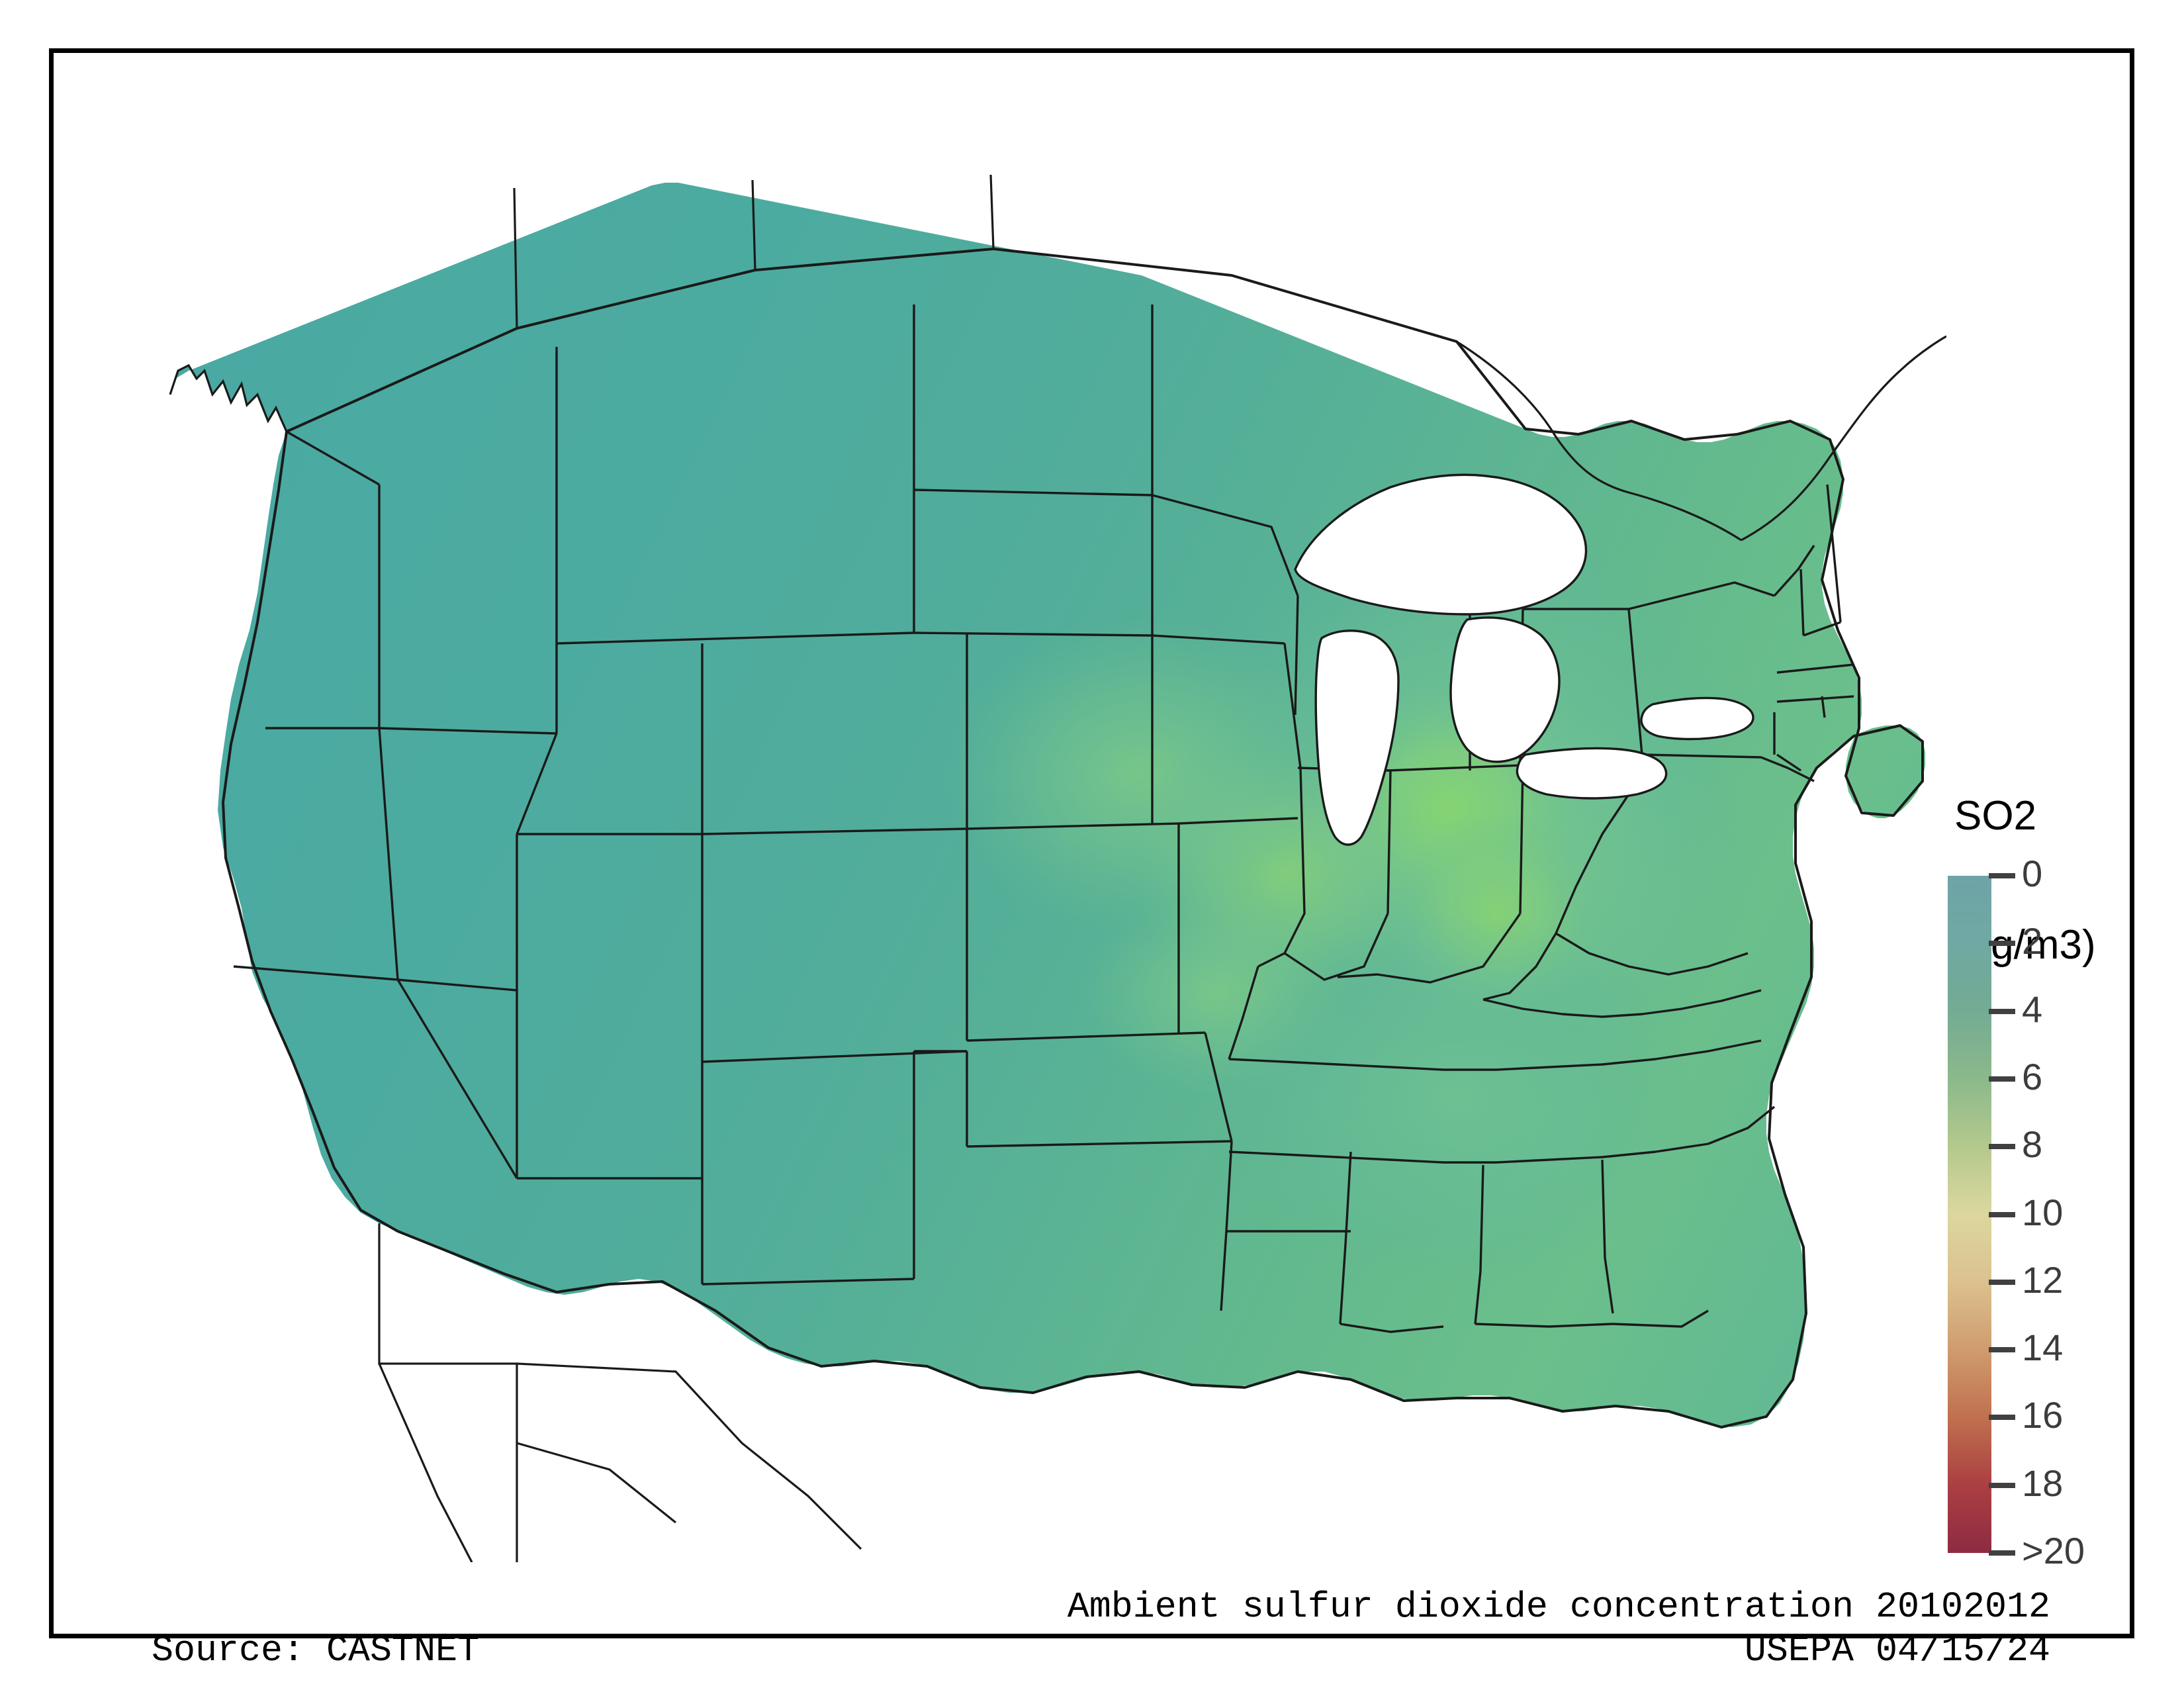  What do you see at coordinates (537, 784) in the screenshot?
I see `border-id-mt` at bounding box center [537, 784].